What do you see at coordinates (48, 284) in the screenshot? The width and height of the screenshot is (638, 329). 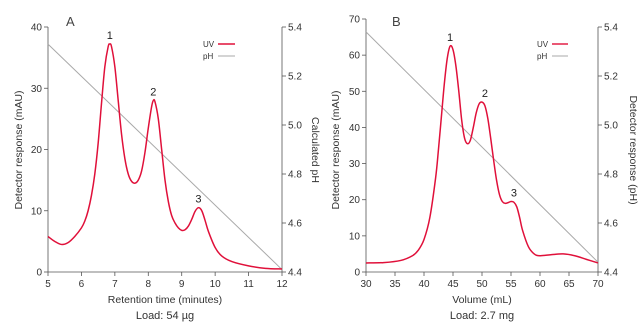 I see `x-tick-label: 5` at bounding box center [48, 284].